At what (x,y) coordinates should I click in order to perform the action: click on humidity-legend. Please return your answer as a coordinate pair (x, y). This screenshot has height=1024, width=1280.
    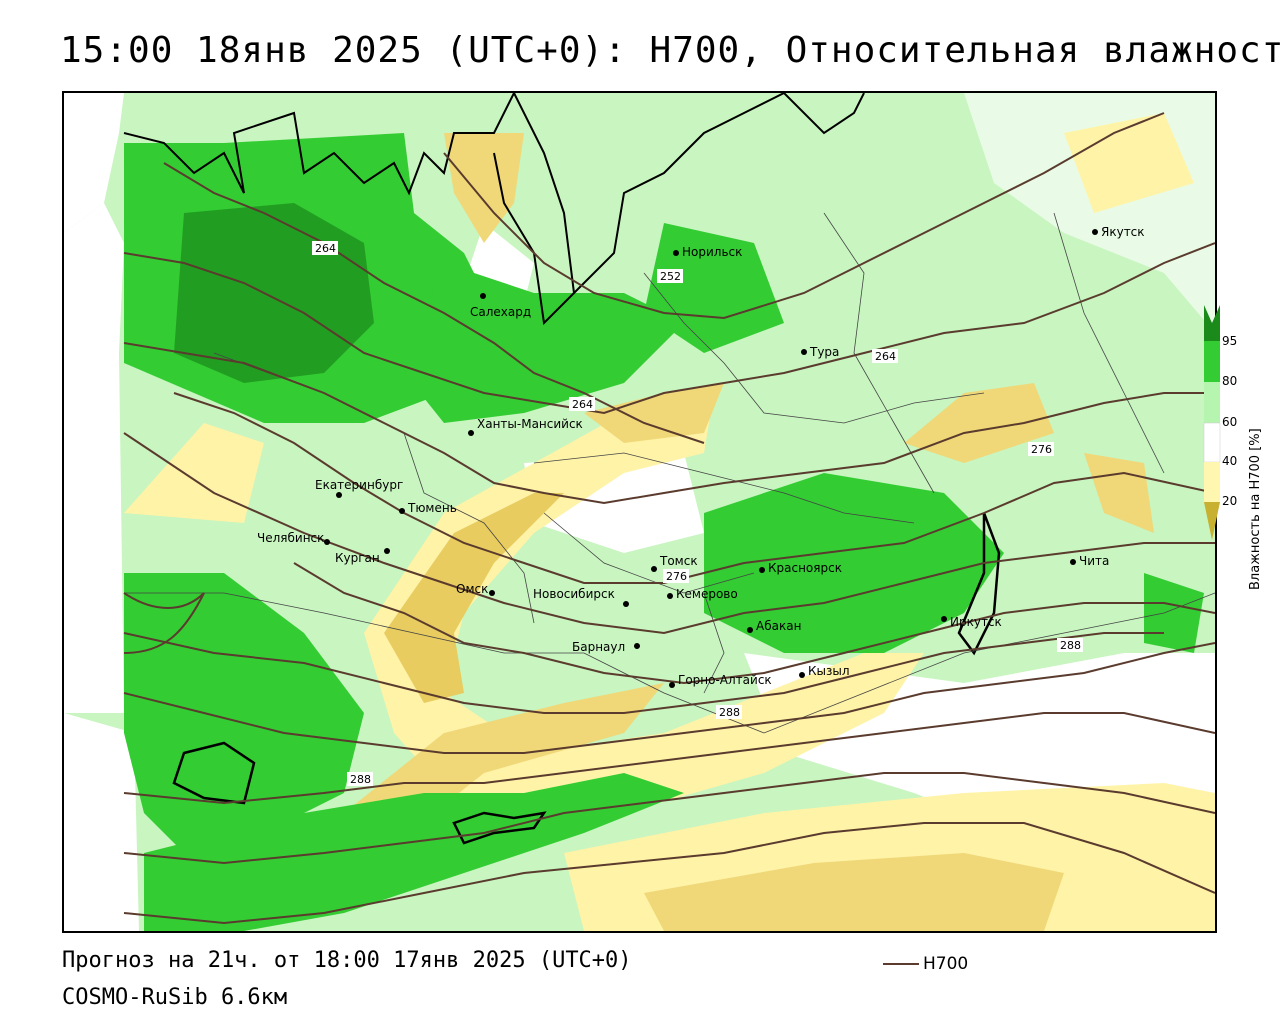
    Looking at the image, I should click on (1212, 422).